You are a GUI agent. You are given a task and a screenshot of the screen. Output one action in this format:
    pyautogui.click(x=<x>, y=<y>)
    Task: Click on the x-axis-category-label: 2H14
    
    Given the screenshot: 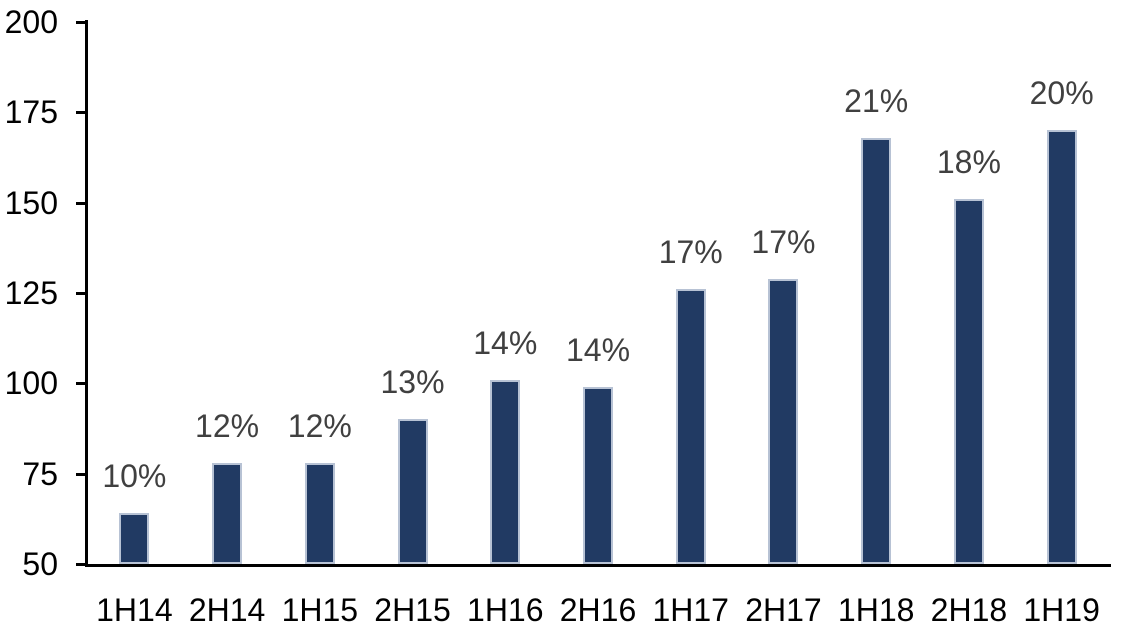 What is the action you would take?
    pyautogui.click(x=227, y=610)
    